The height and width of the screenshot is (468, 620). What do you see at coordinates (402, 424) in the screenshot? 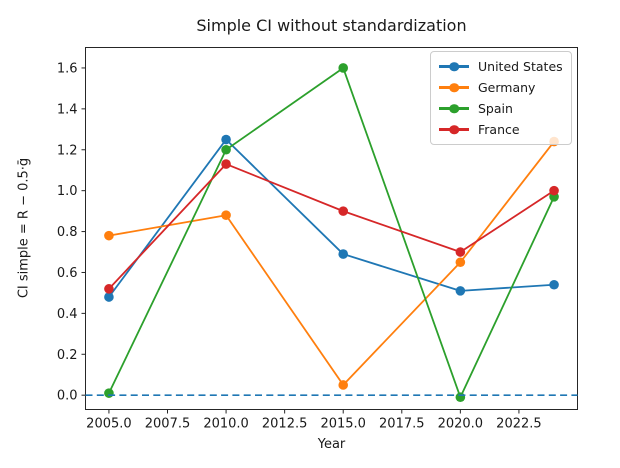
I see `svg-text: 2017.5` at bounding box center [402, 424].